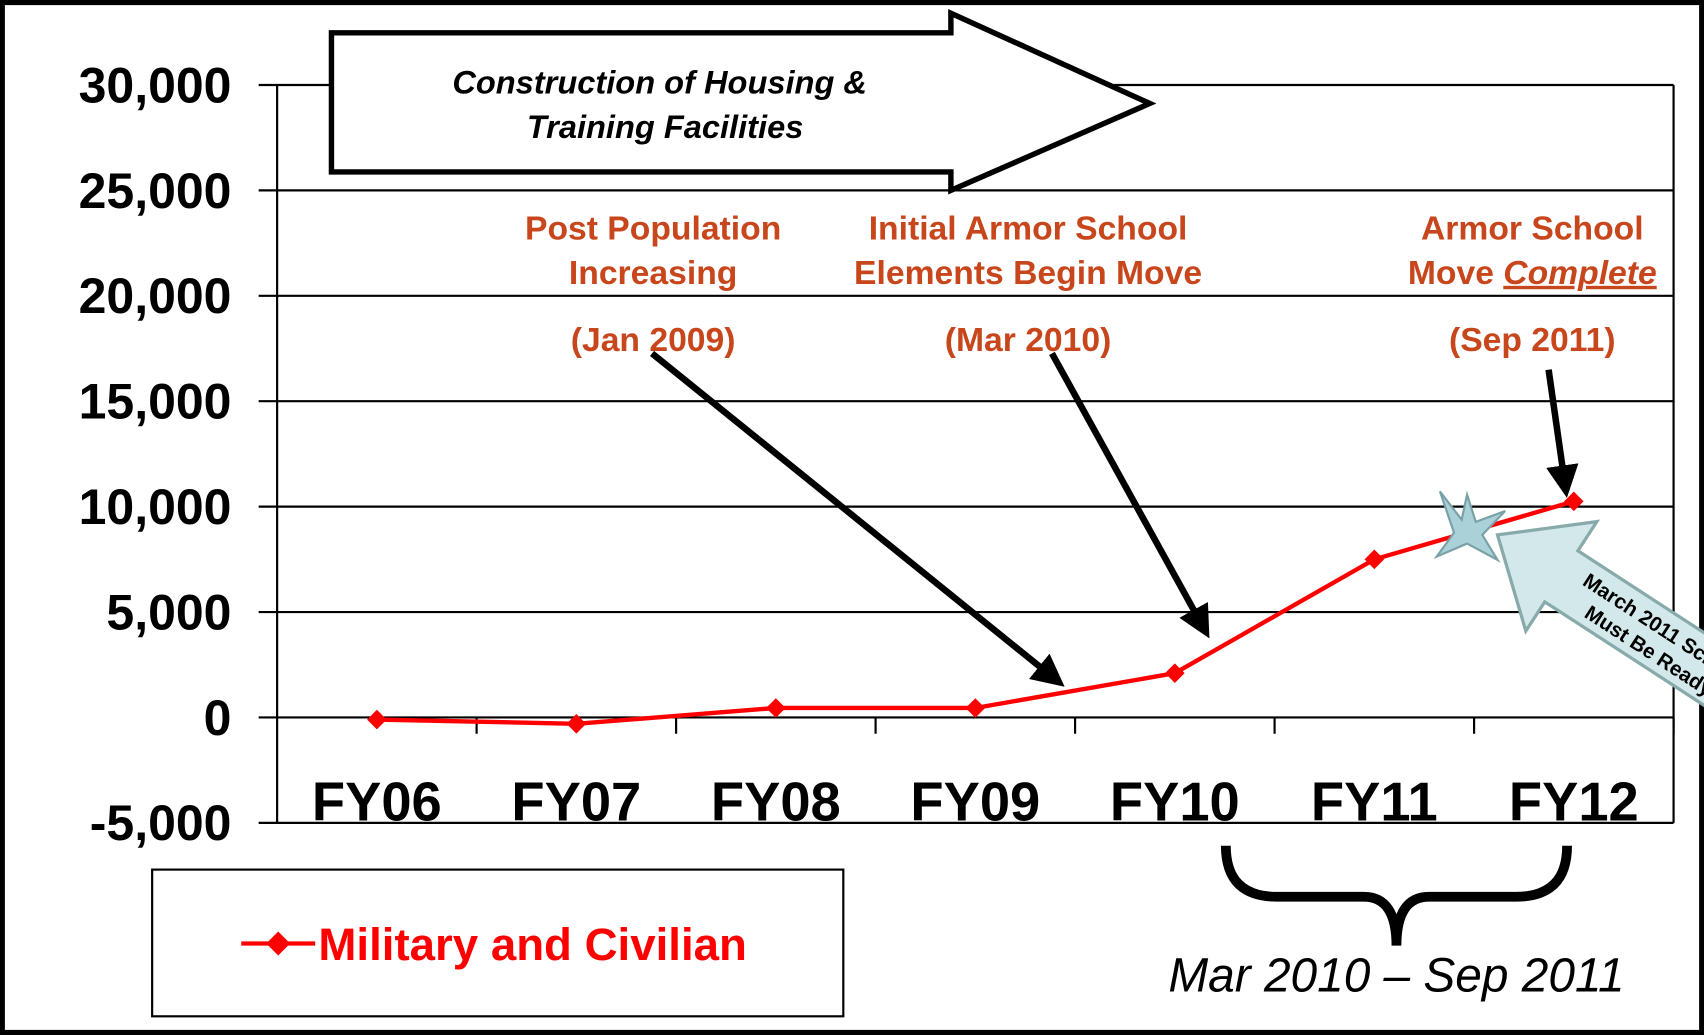  I want to click on annotation: Elements Begin Move, so click(1028, 273).